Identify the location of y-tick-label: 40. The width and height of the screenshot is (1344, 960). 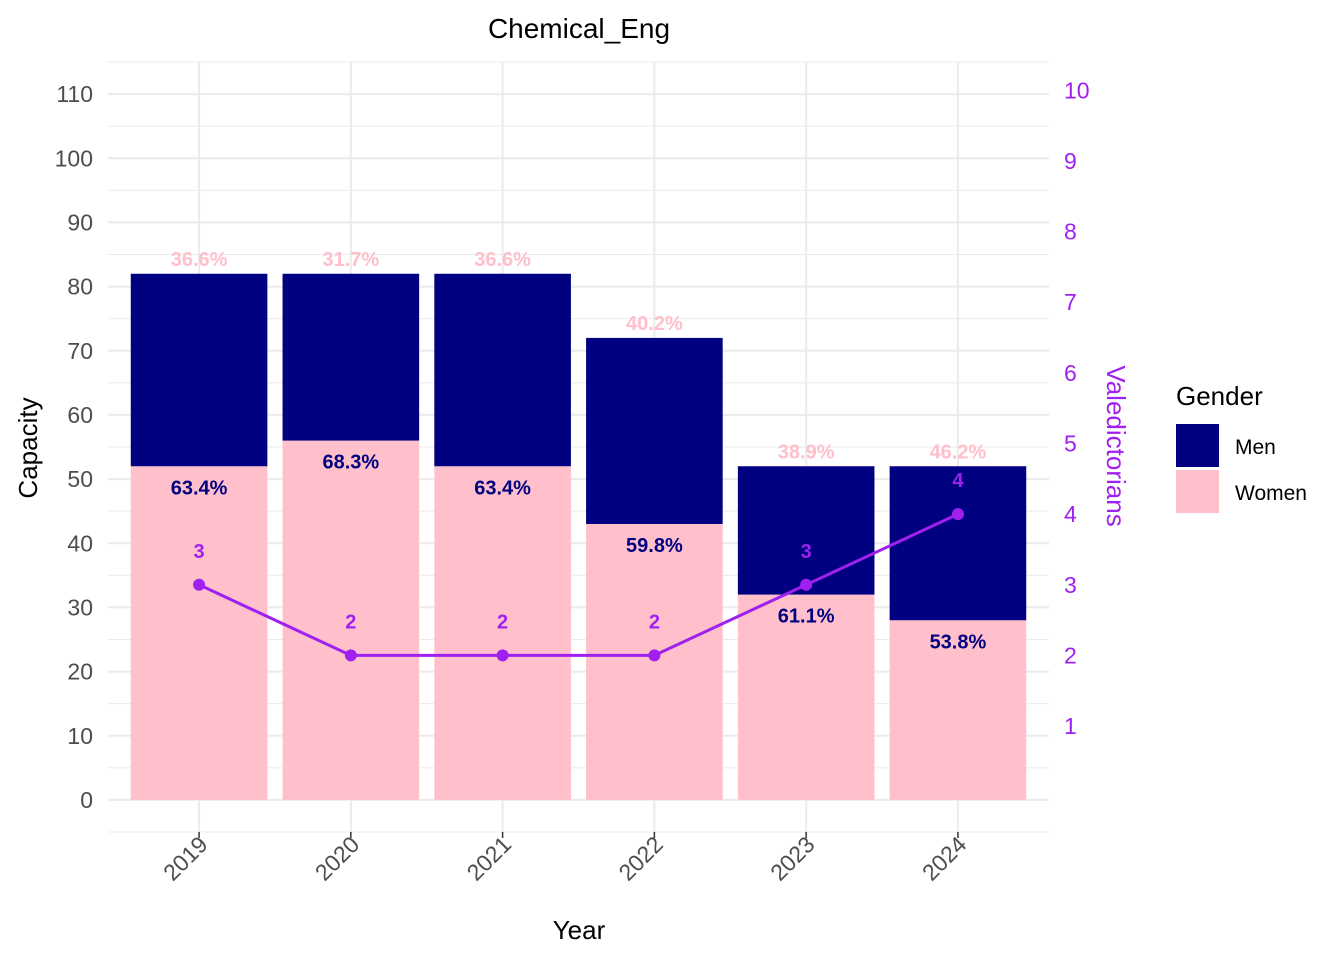
(80, 543).